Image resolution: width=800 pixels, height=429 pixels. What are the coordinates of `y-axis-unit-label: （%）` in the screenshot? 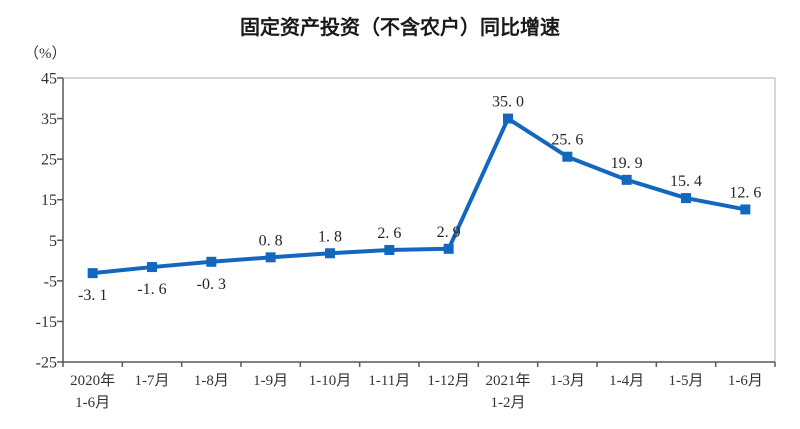 It's located at (45, 53).